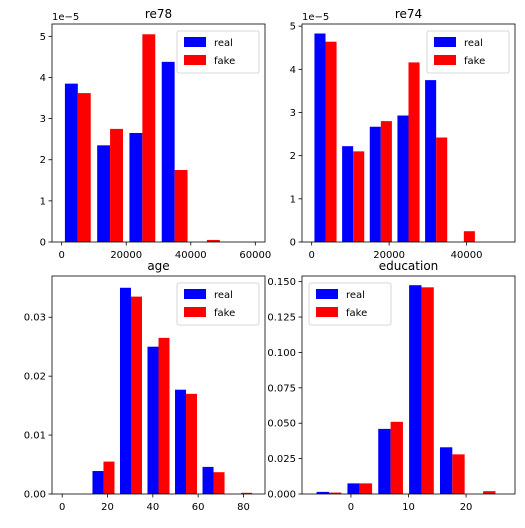 The width and height of the screenshot is (525, 528). Describe the element at coordinates (152, 507) in the screenshot. I see `x-tick-label: 40` at that location.